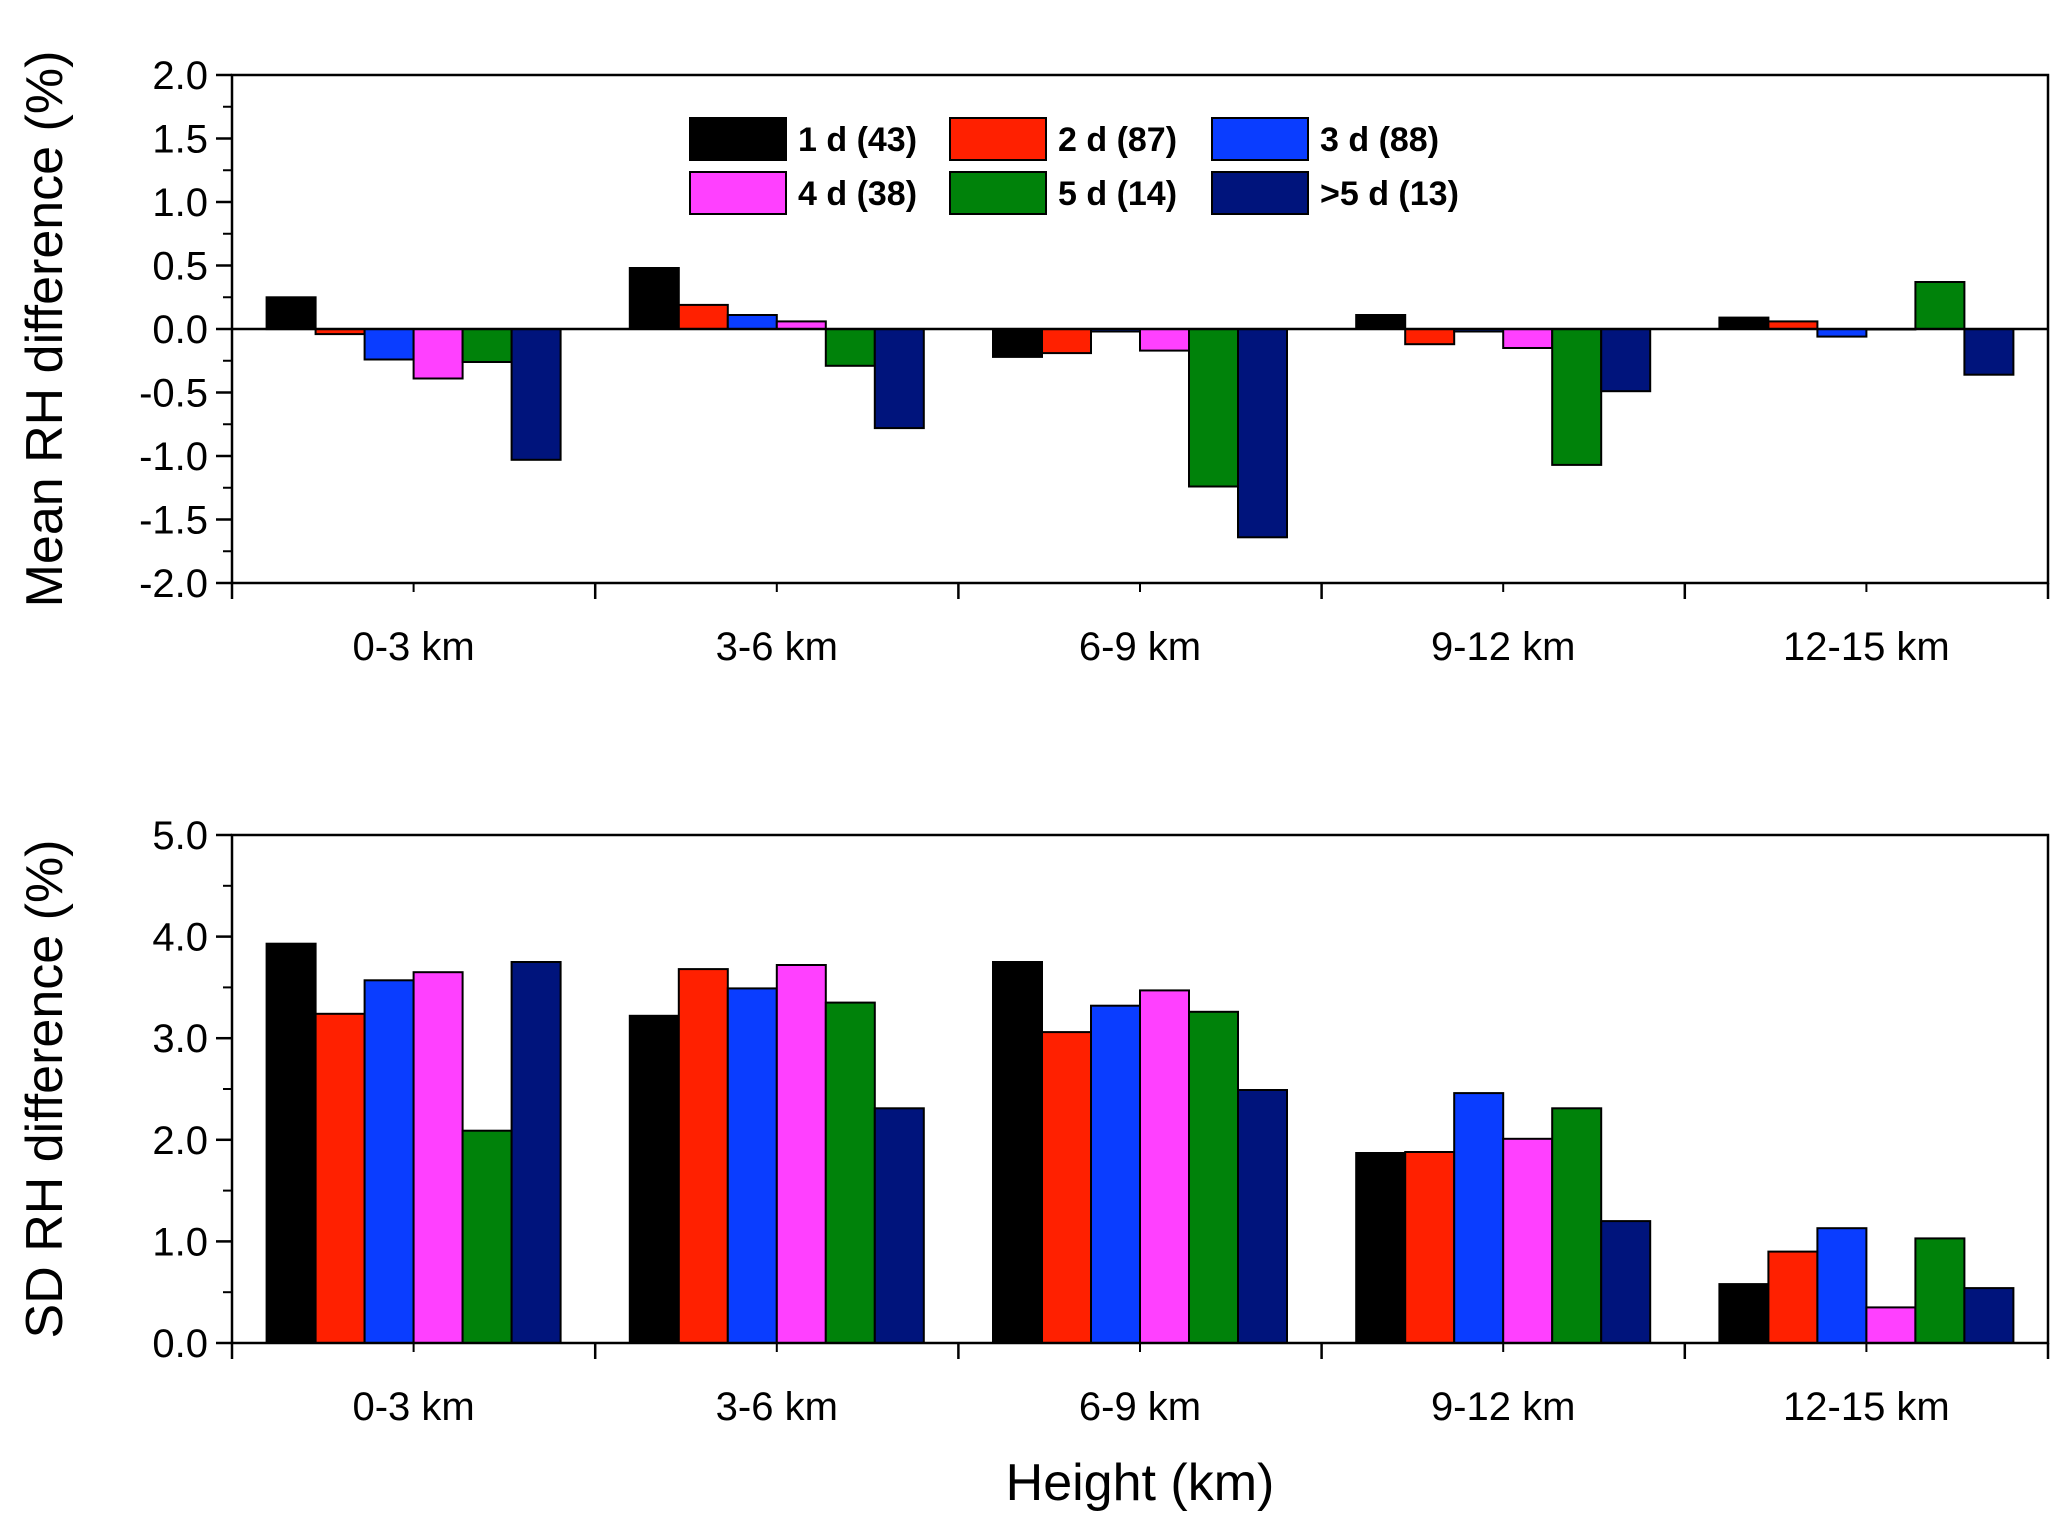 This screenshot has width=2067, height=1528. Describe the element at coordinates (173, 457) in the screenshot. I see `y-tick-label: -1.0` at that location.